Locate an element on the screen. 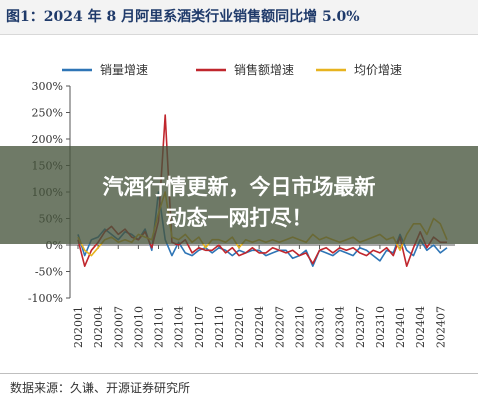  x-tick-label: 202401 is located at coordinates (400, 327).